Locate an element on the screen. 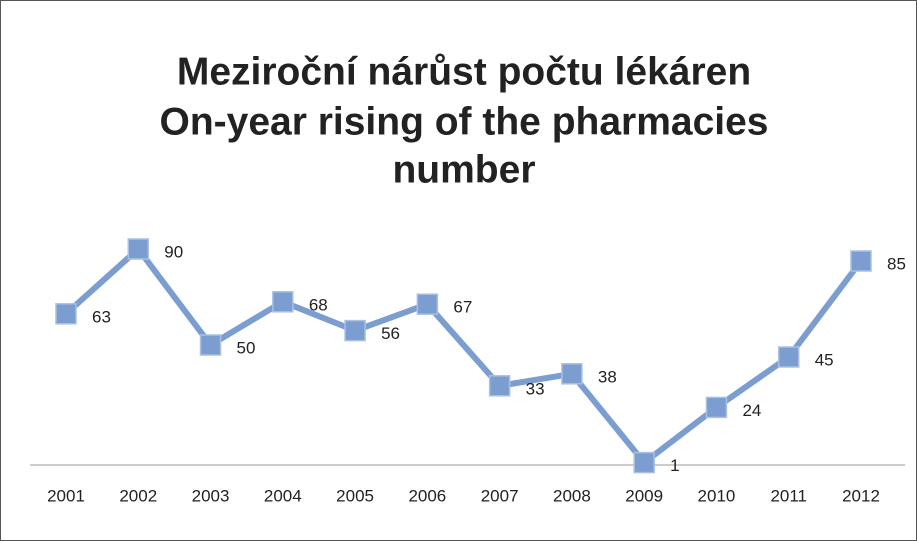 Image resolution: width=917 pixels, height=541 pixels. x-tick-label: 2006 is located at coordinates (427, 495).